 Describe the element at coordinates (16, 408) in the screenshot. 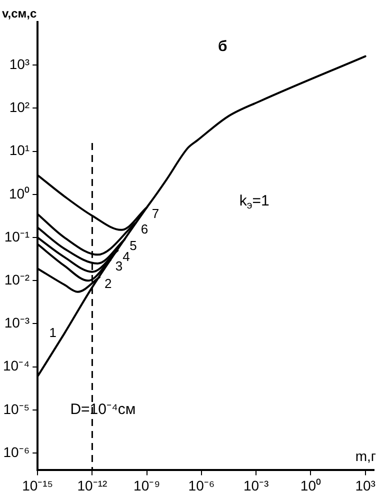

I see `y-tick-label: 10⁻⁵` at that location.